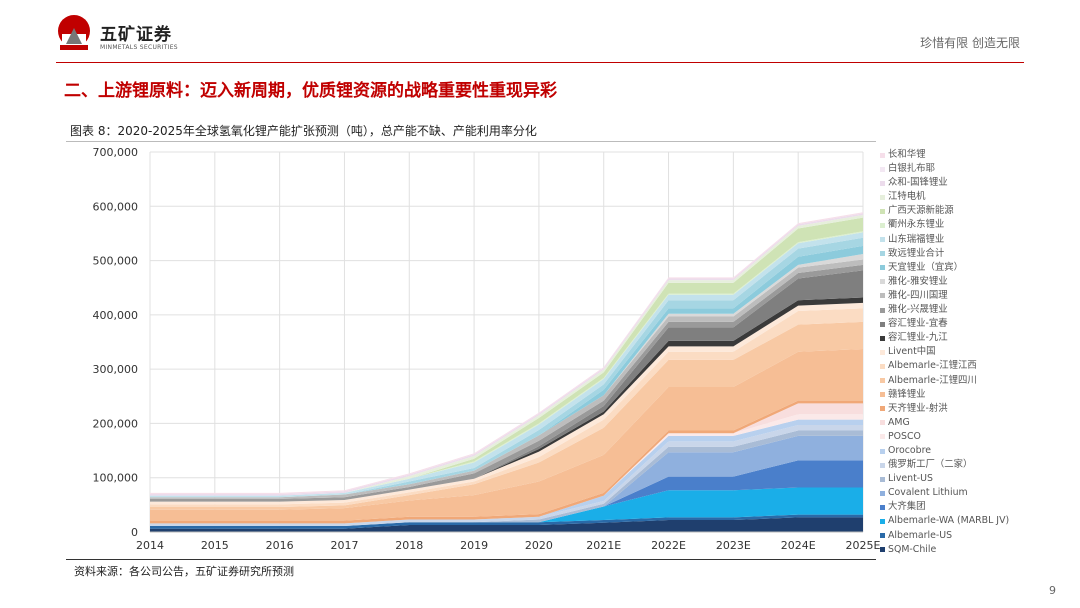 Image resolution: width=1080 pixels, height=608 pixels. I want to click on legend-label: 山东瑞福锂业, so click(916, 239).